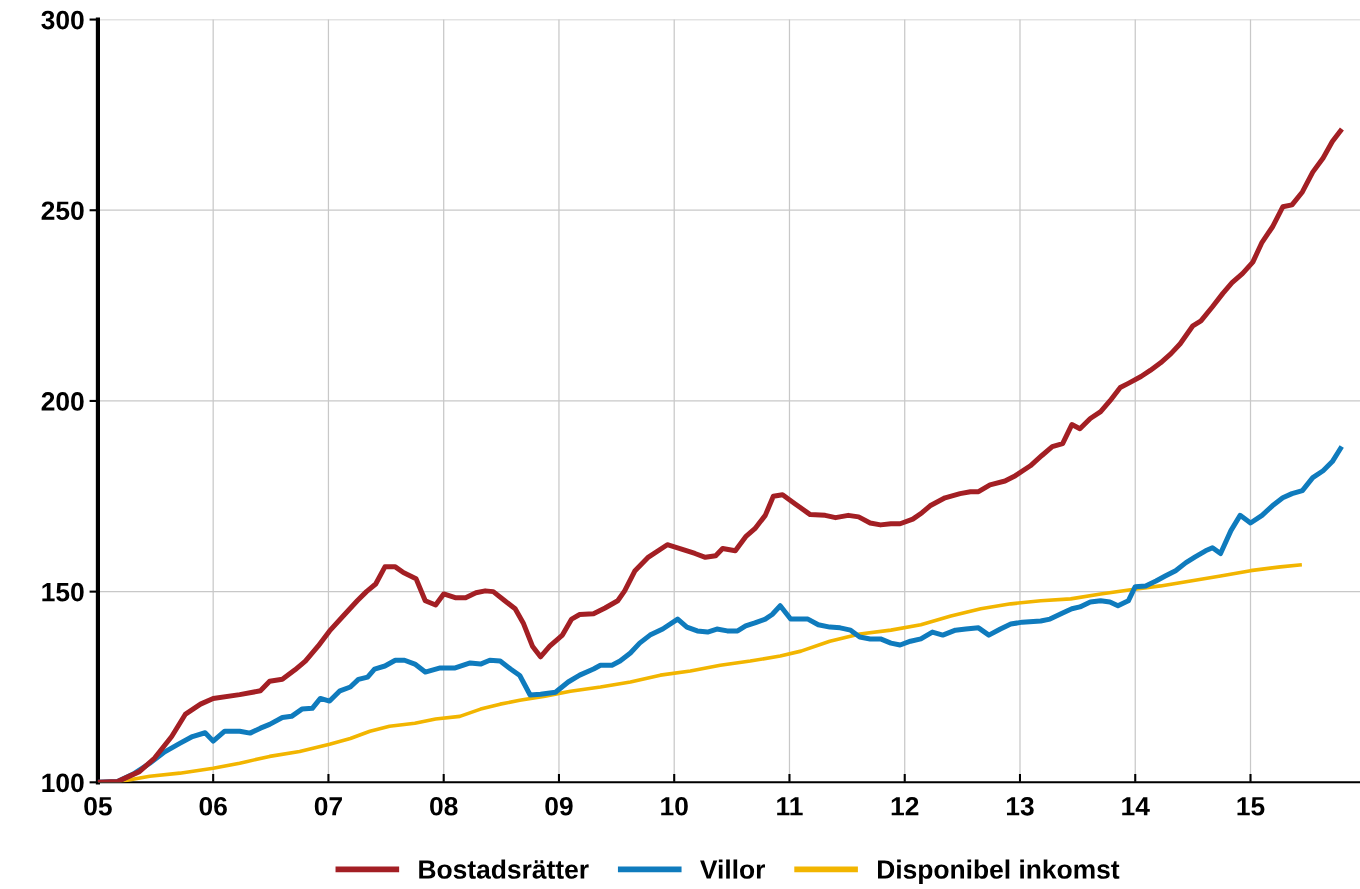  What do you see at coordinates (213, 806) in the screenshot?
I see `x-tick-label: 06` at bounding box center [213, 806].